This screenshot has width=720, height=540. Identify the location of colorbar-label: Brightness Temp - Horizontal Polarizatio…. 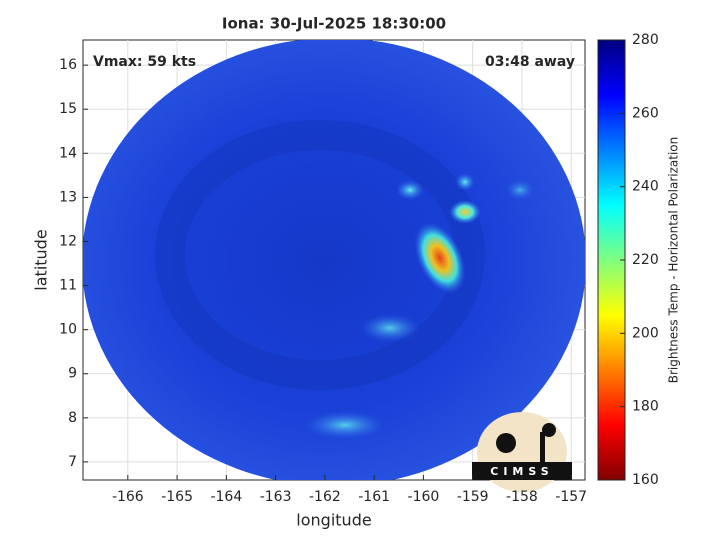
(674, 260).